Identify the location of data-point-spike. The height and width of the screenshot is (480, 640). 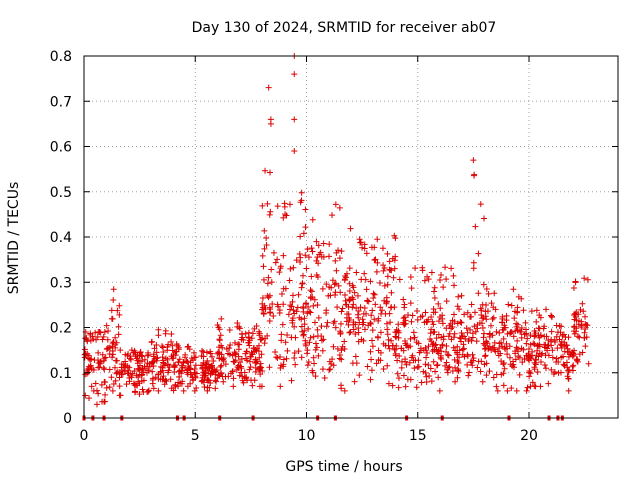
(270, 123).